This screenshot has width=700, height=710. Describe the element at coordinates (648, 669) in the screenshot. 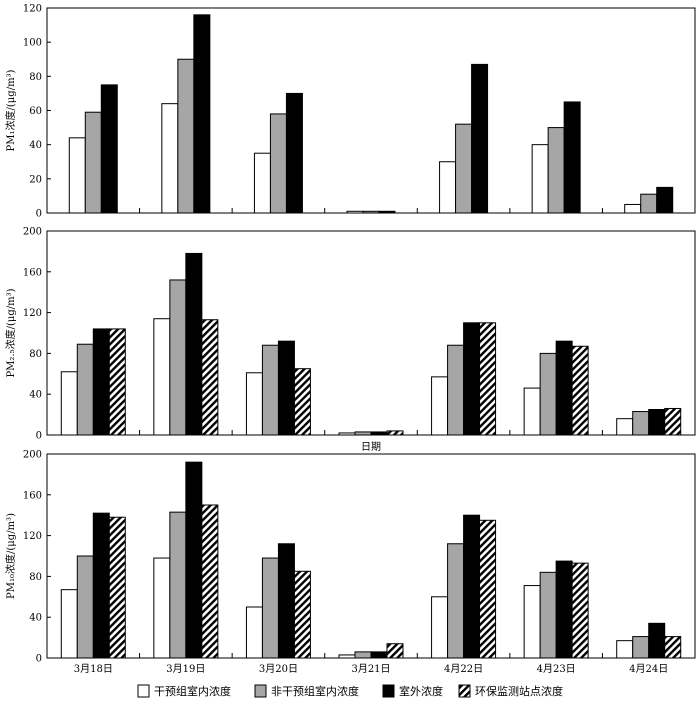

I see `x-tick-label: 4月24日` at that location.